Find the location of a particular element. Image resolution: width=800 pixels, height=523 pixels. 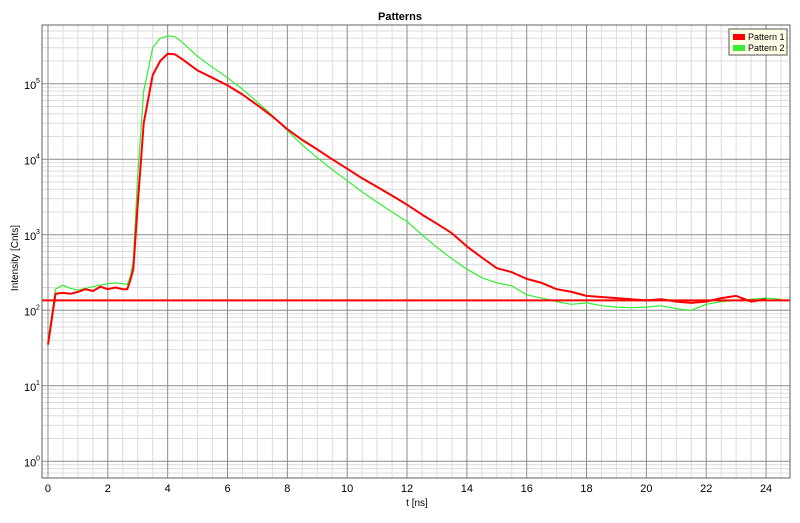

x-tick-label: 20 is located at coordinates (646, 489).